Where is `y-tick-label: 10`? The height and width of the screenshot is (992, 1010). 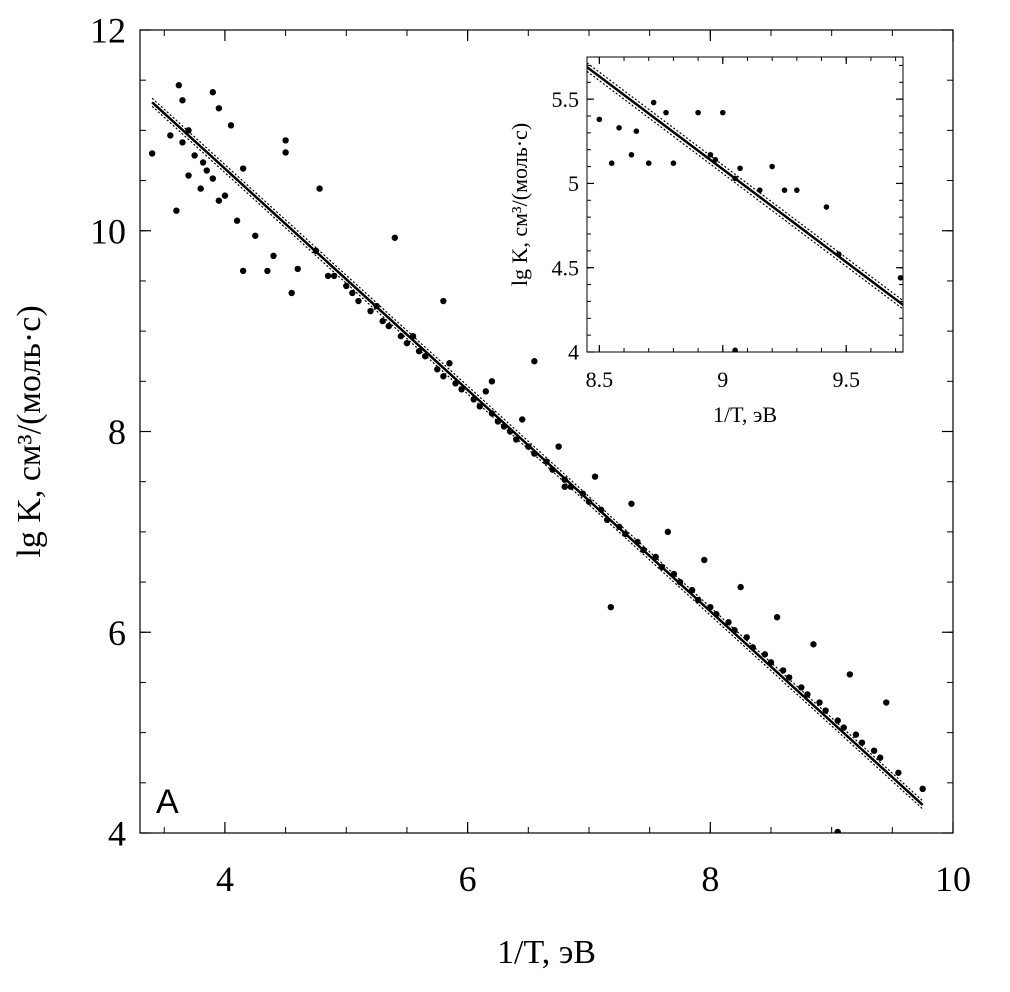
y-tick-label: 10 is located at coordinates (108, 231).